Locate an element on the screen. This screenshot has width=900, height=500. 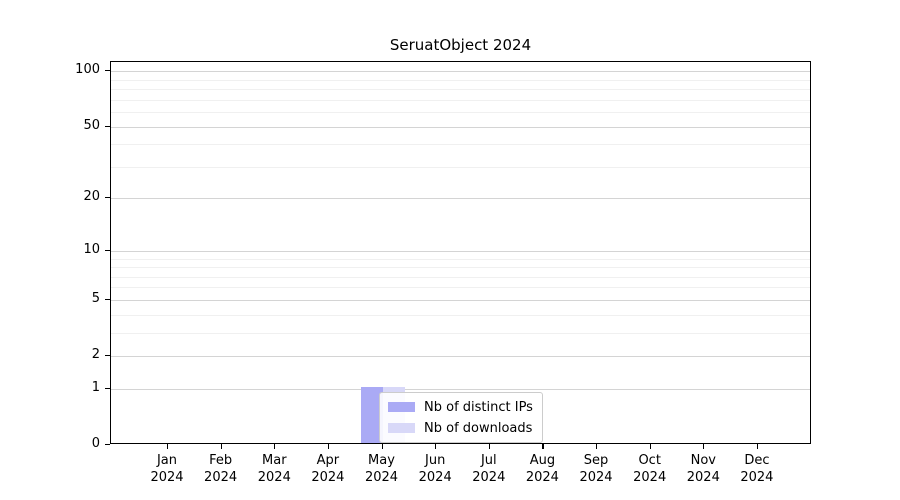
legend: Nb of distinct IPs Nb of downloads is located at coordinates (461, 417).